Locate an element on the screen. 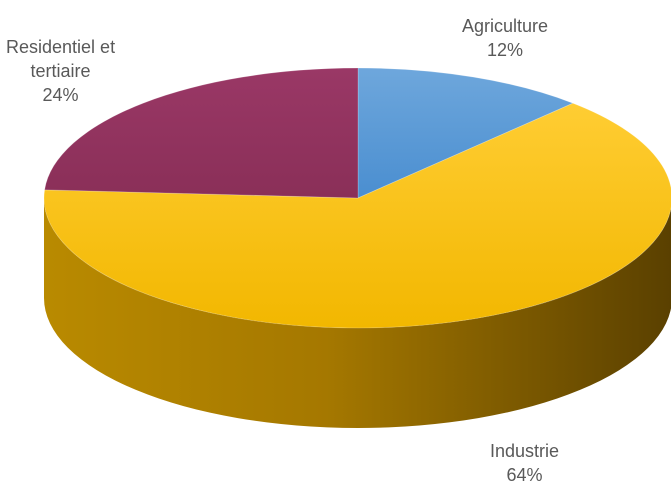 This screenshot has height=491, width=671. data-label-name-line-1: Residentiel et is located at coordinates (61, 47).